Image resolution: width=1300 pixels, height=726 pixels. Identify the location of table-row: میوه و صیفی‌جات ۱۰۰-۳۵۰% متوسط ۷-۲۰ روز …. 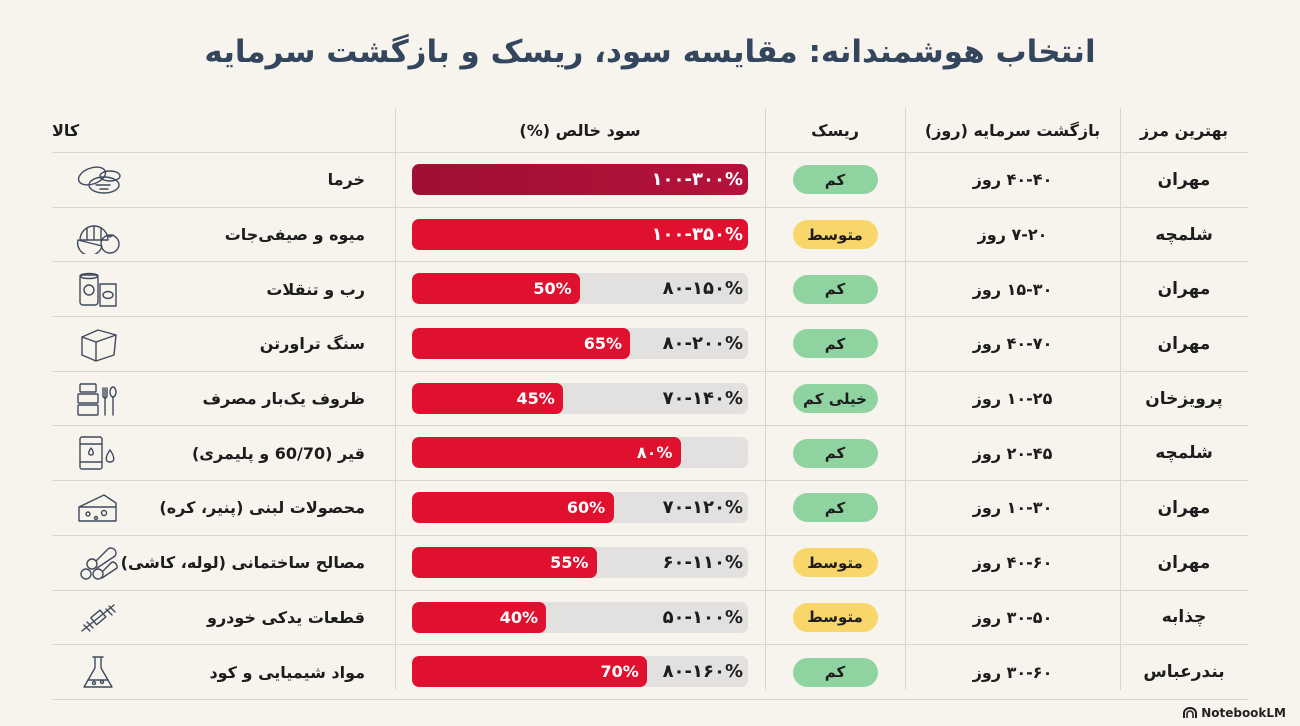
(650, 235).